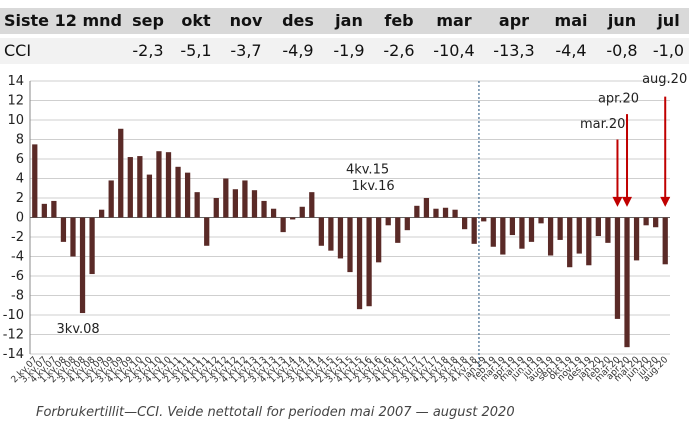  Describe the element at coordinates (15, 101) in the screenshot. I see `y-tick-label: 12` at that location.